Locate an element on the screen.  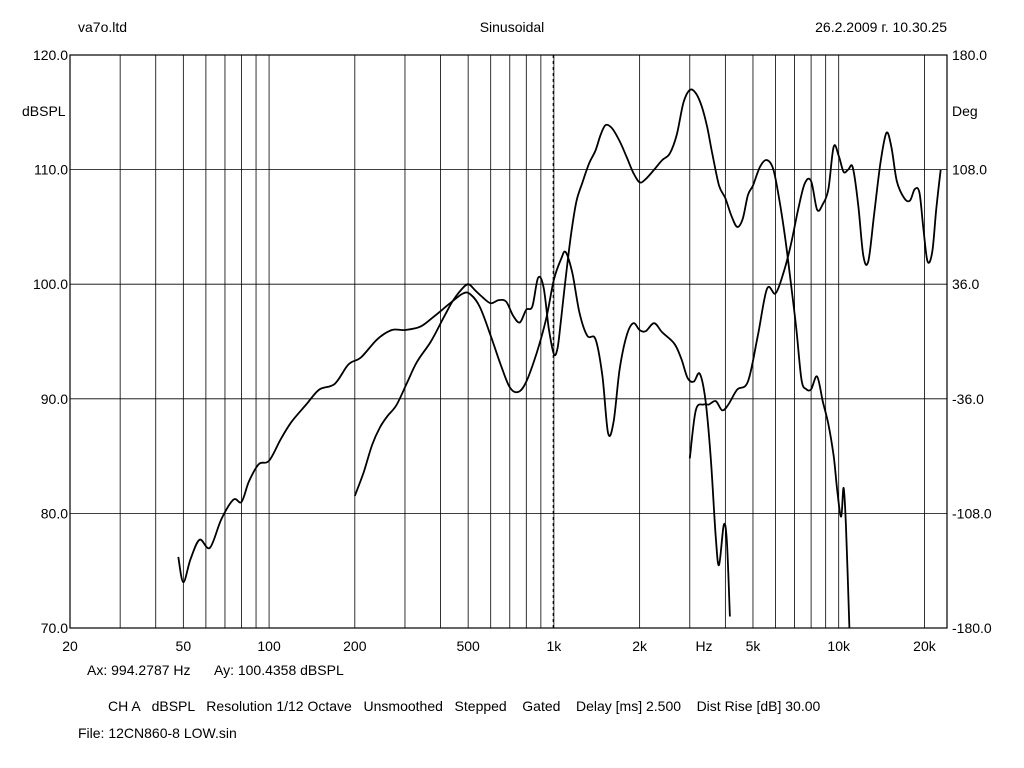
y-tick-label: 120.0 is located at coordinates (50, 55).